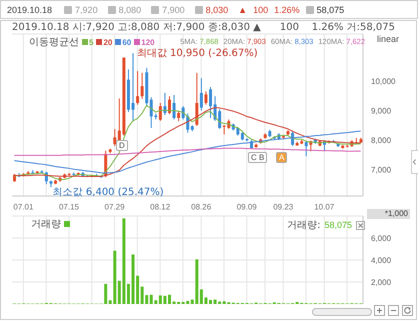 This screenshot has width=420, height=321. What do you see at coordinates (217, 9) in the screenshot?
I see `text: 8,030` at bounding box center [217, 9].